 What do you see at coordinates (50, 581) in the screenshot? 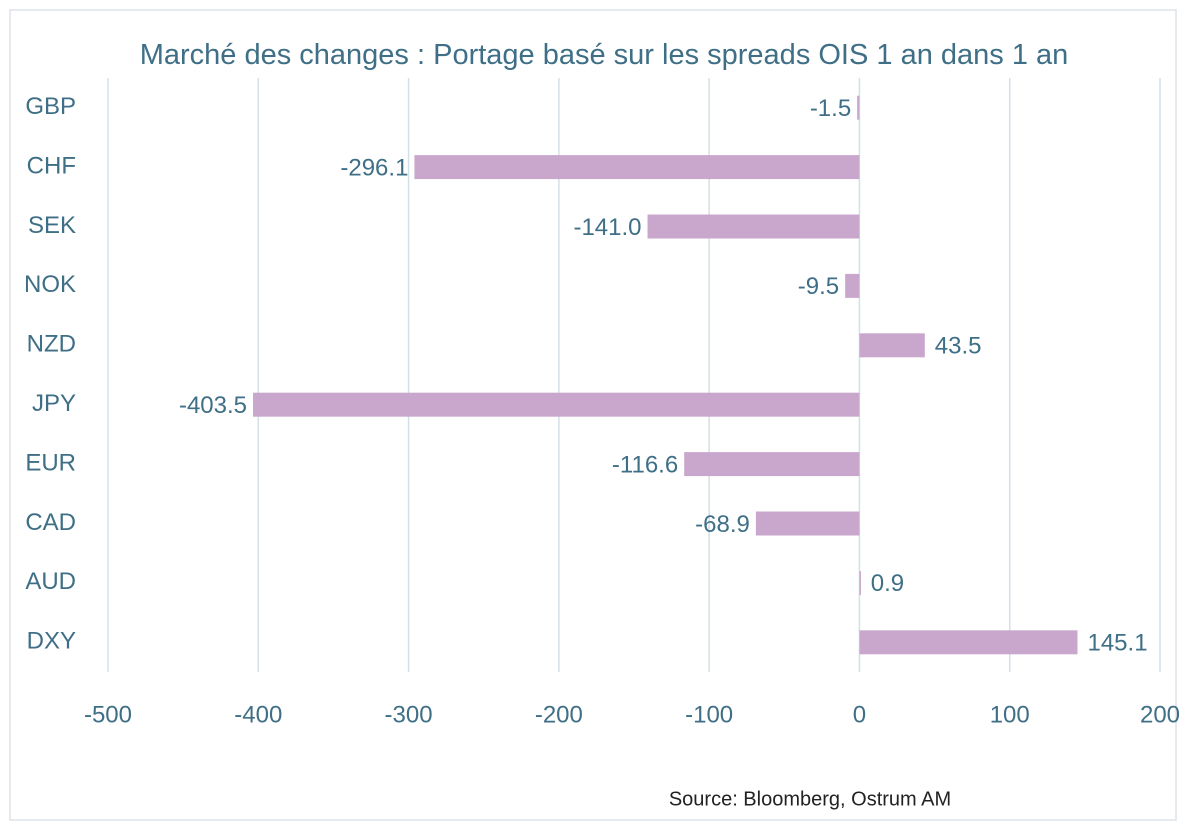
I see `y-tick-label: AUD` at bounding box center [50, 581].